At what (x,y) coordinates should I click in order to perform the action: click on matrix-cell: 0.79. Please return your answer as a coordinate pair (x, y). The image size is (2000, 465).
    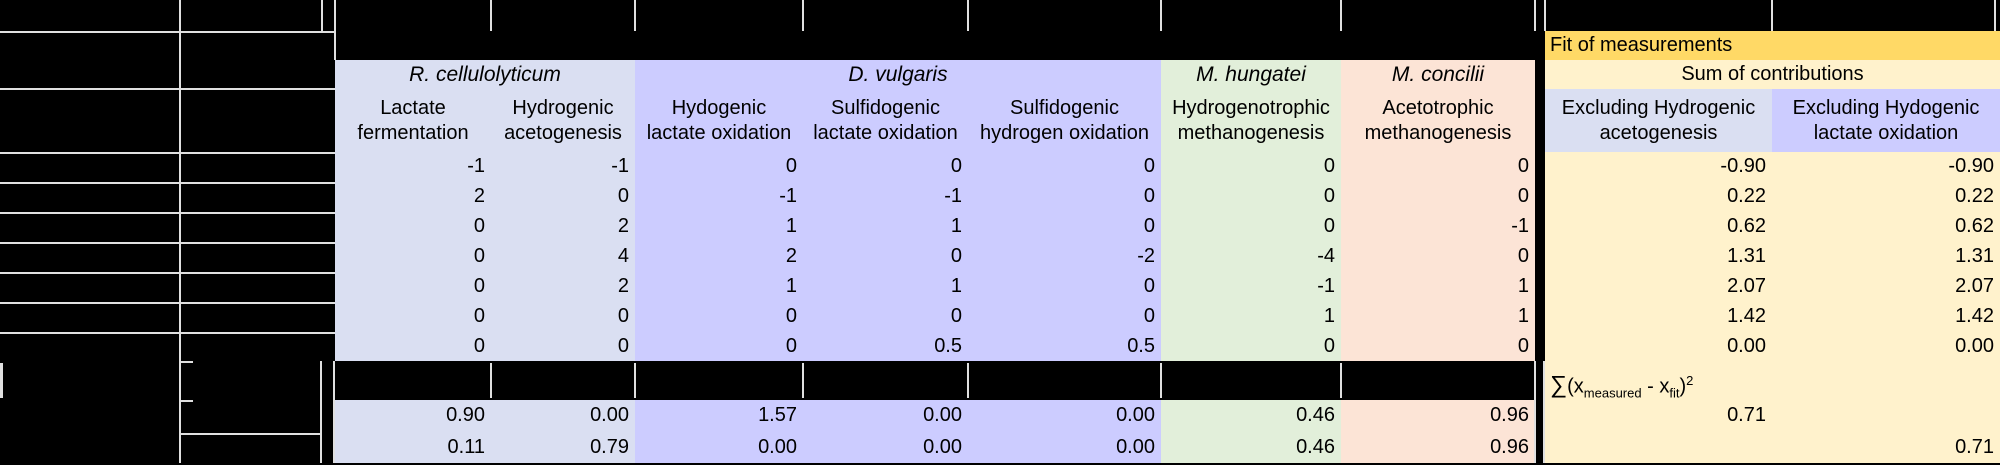
    Looking at the image, I should click on (609, 446).